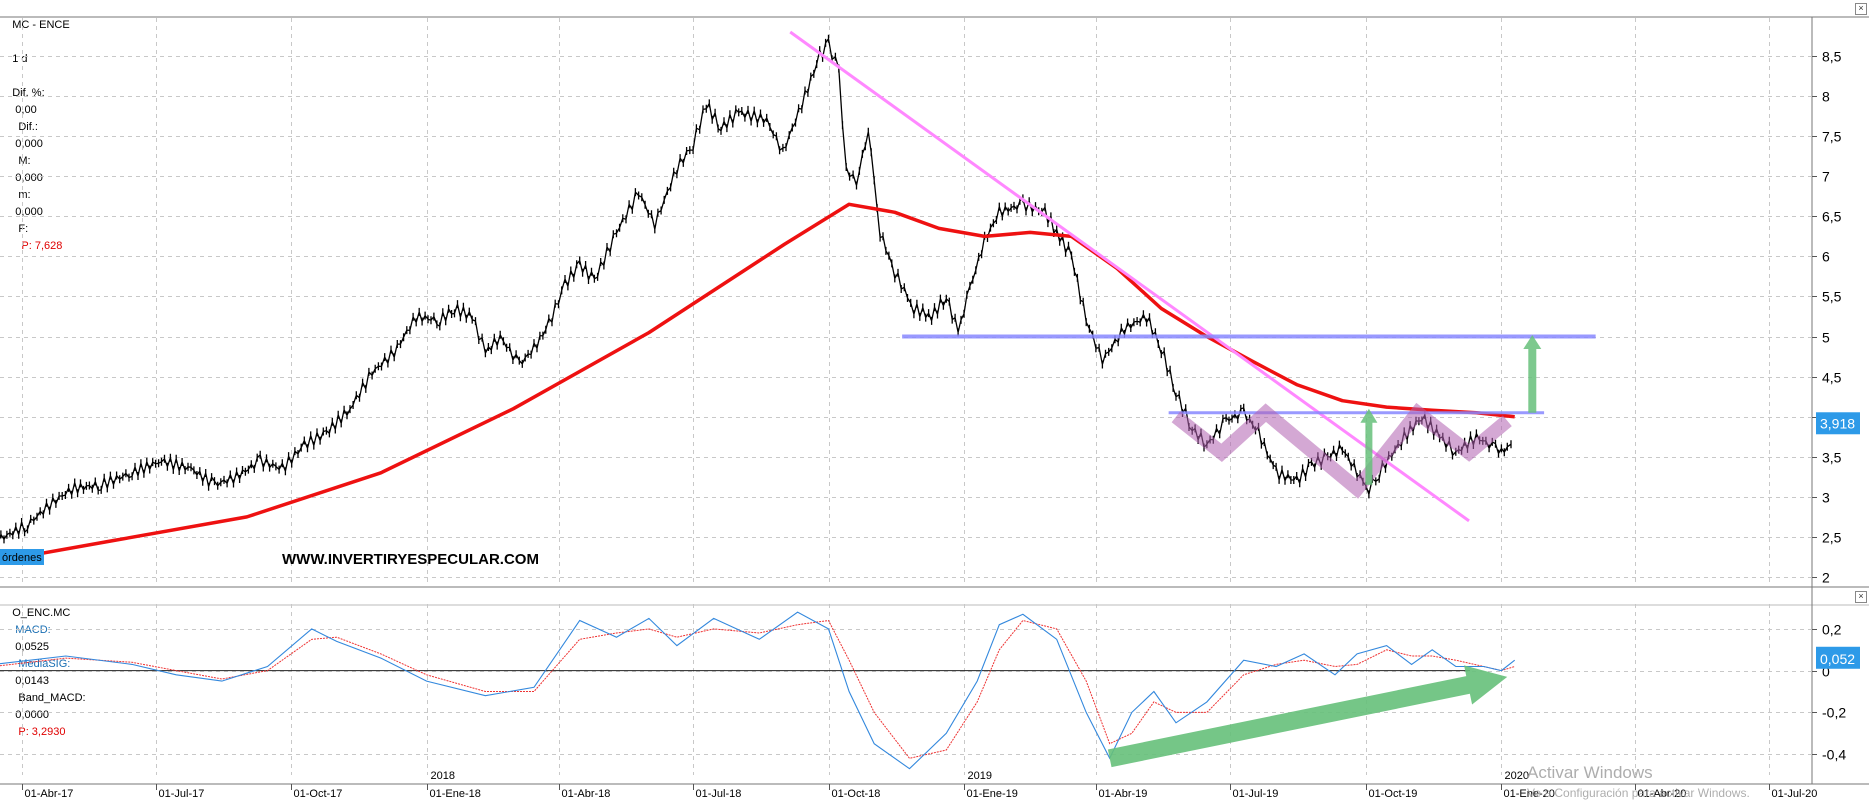 The image size is (1869, 803). I want to click on year-label: 2018, so click(443, 776).